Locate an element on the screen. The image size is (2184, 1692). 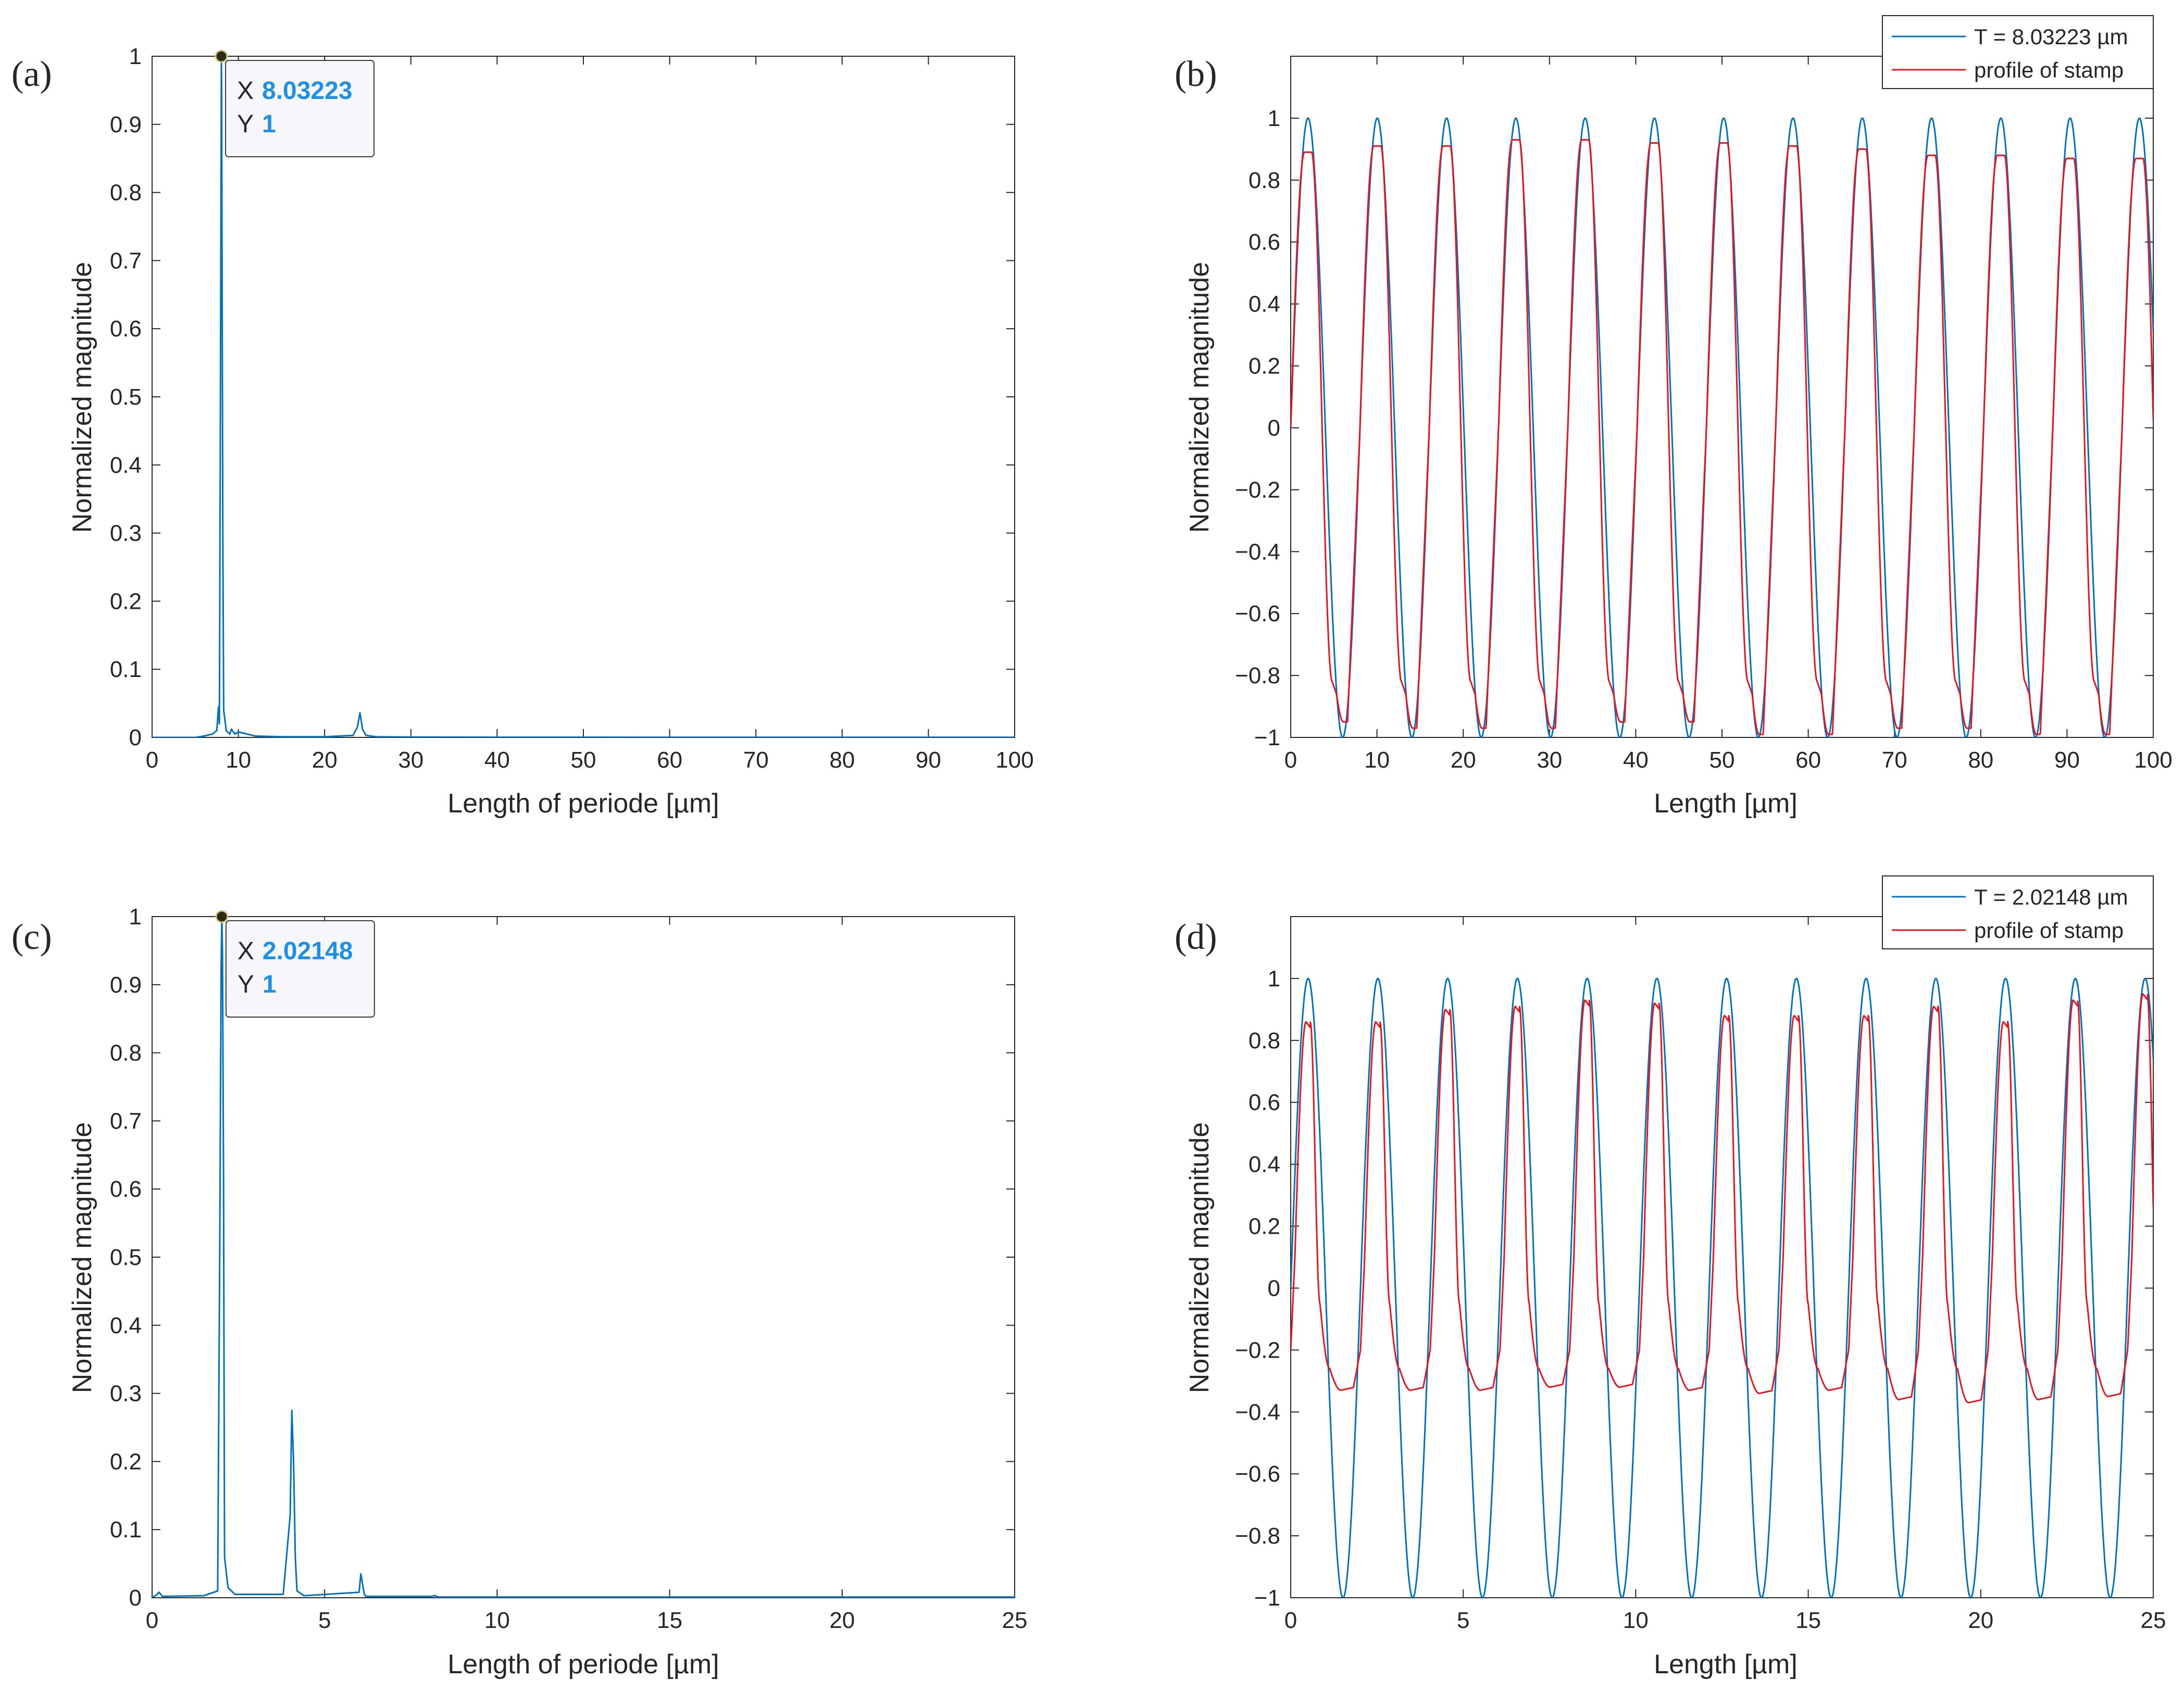
series-group-b is located at coordinates (1722, 427).